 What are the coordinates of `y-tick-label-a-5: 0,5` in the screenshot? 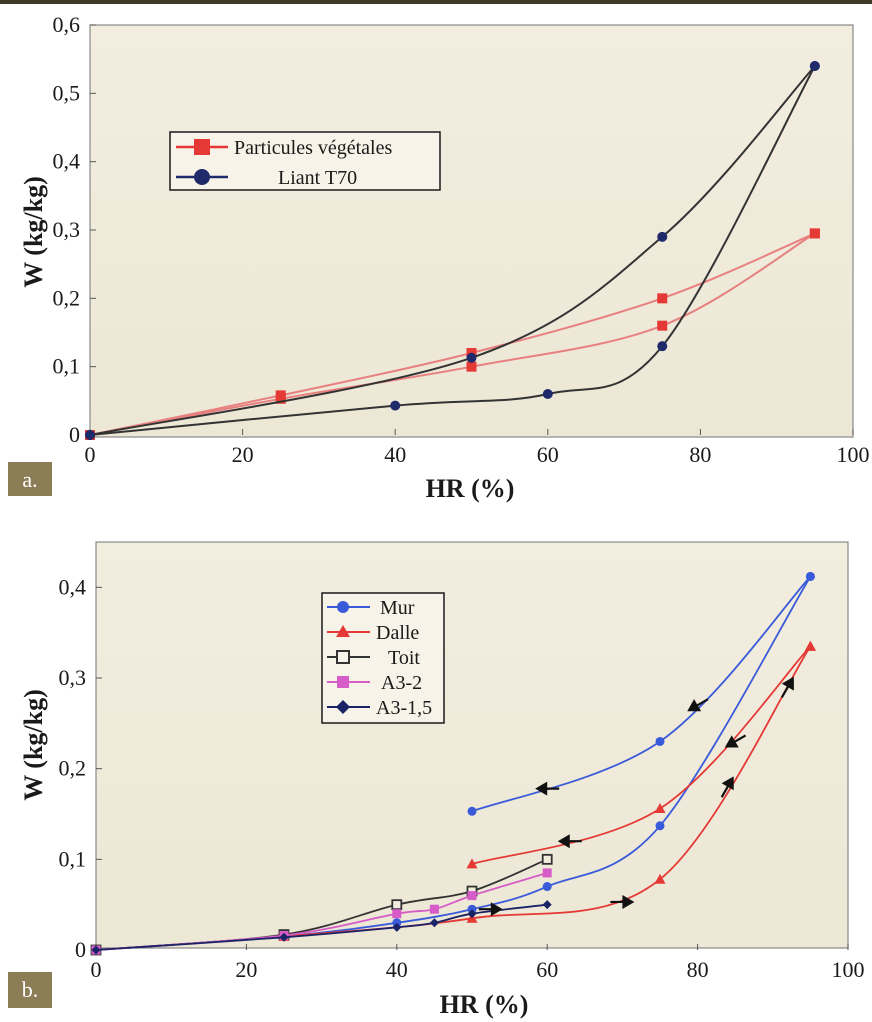 It's located at (67, 92).